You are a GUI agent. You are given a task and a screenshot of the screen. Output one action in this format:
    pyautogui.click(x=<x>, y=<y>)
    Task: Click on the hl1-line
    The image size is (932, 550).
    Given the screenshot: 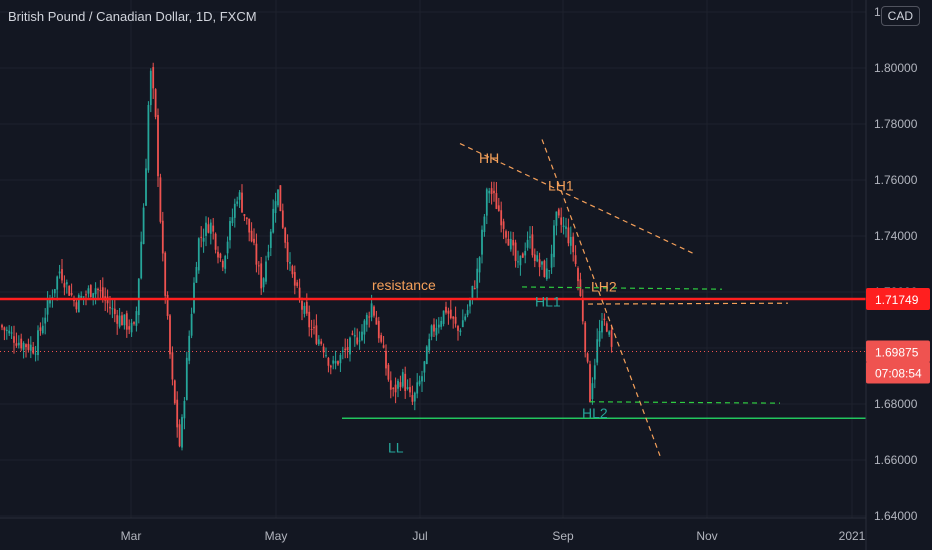 What is the action you would take?
    pyautogui.click(x=622, y=288)
    